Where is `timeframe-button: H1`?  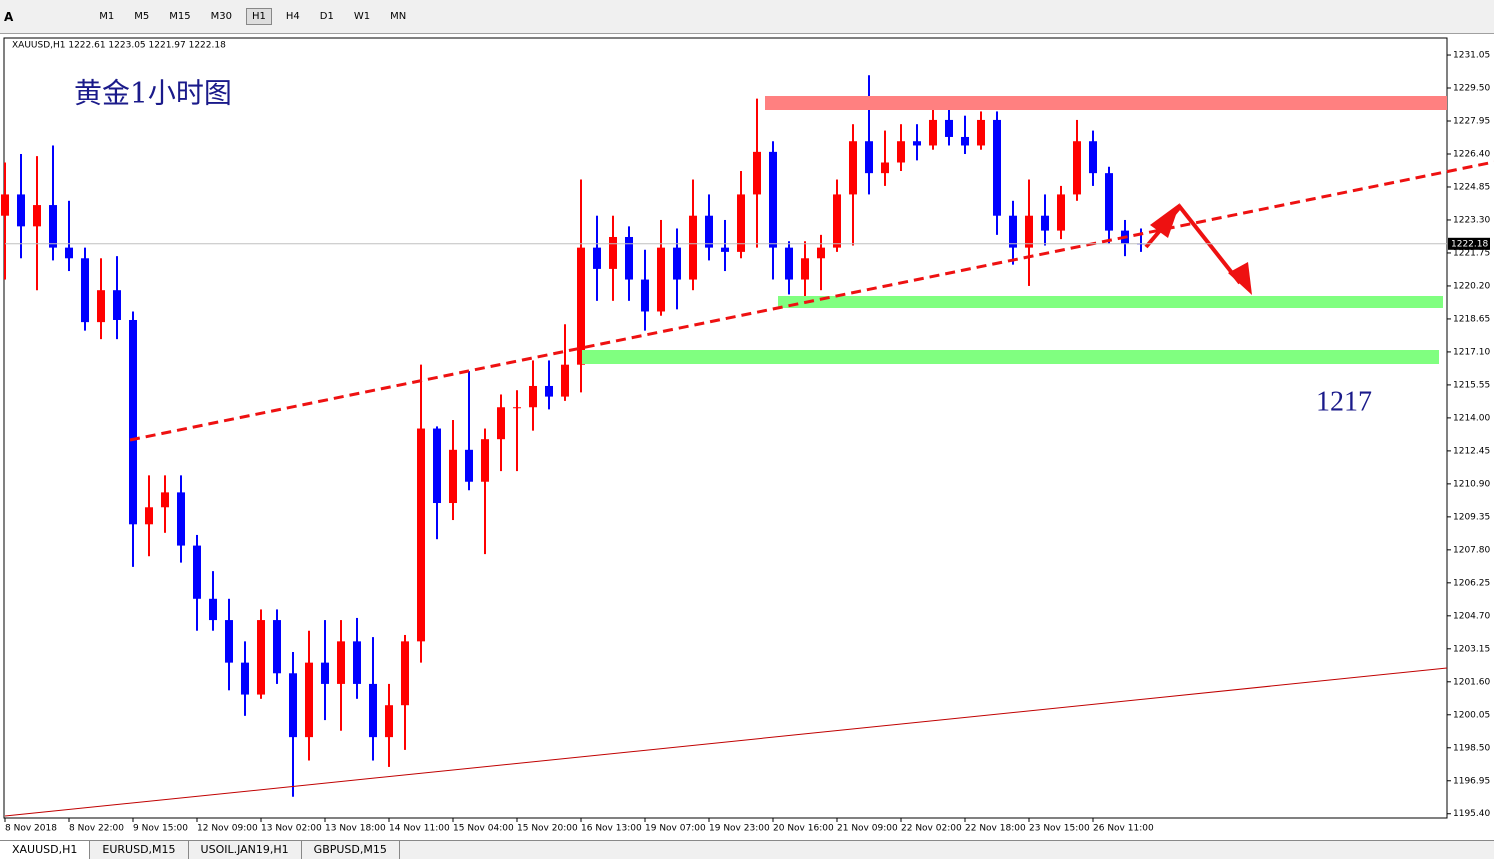
timeframe-button: H1 is located at coordinates (259, 16).